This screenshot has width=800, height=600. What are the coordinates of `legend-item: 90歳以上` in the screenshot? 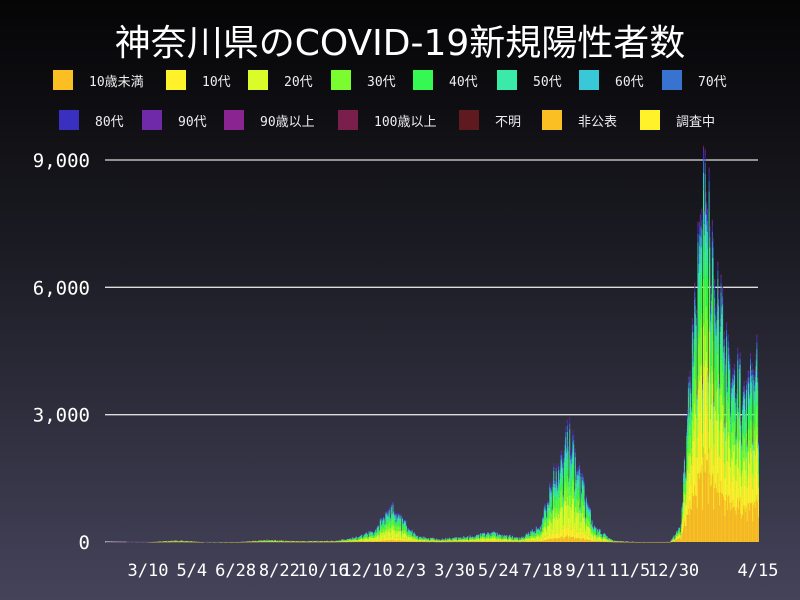 It's located at (269, 120).